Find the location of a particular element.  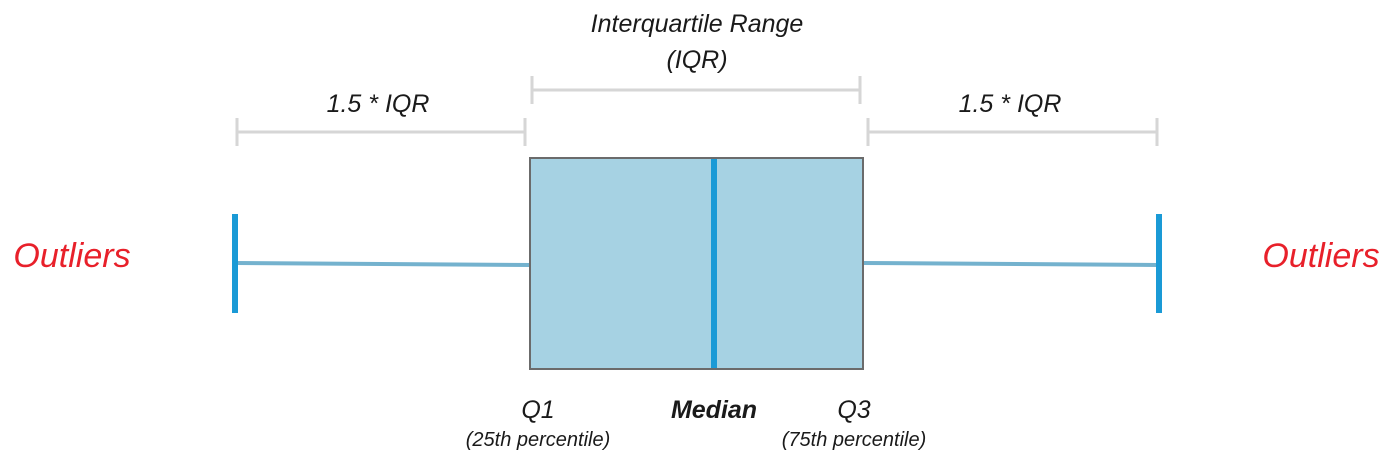

iqr-bracket is located at coordinates (696, 90).